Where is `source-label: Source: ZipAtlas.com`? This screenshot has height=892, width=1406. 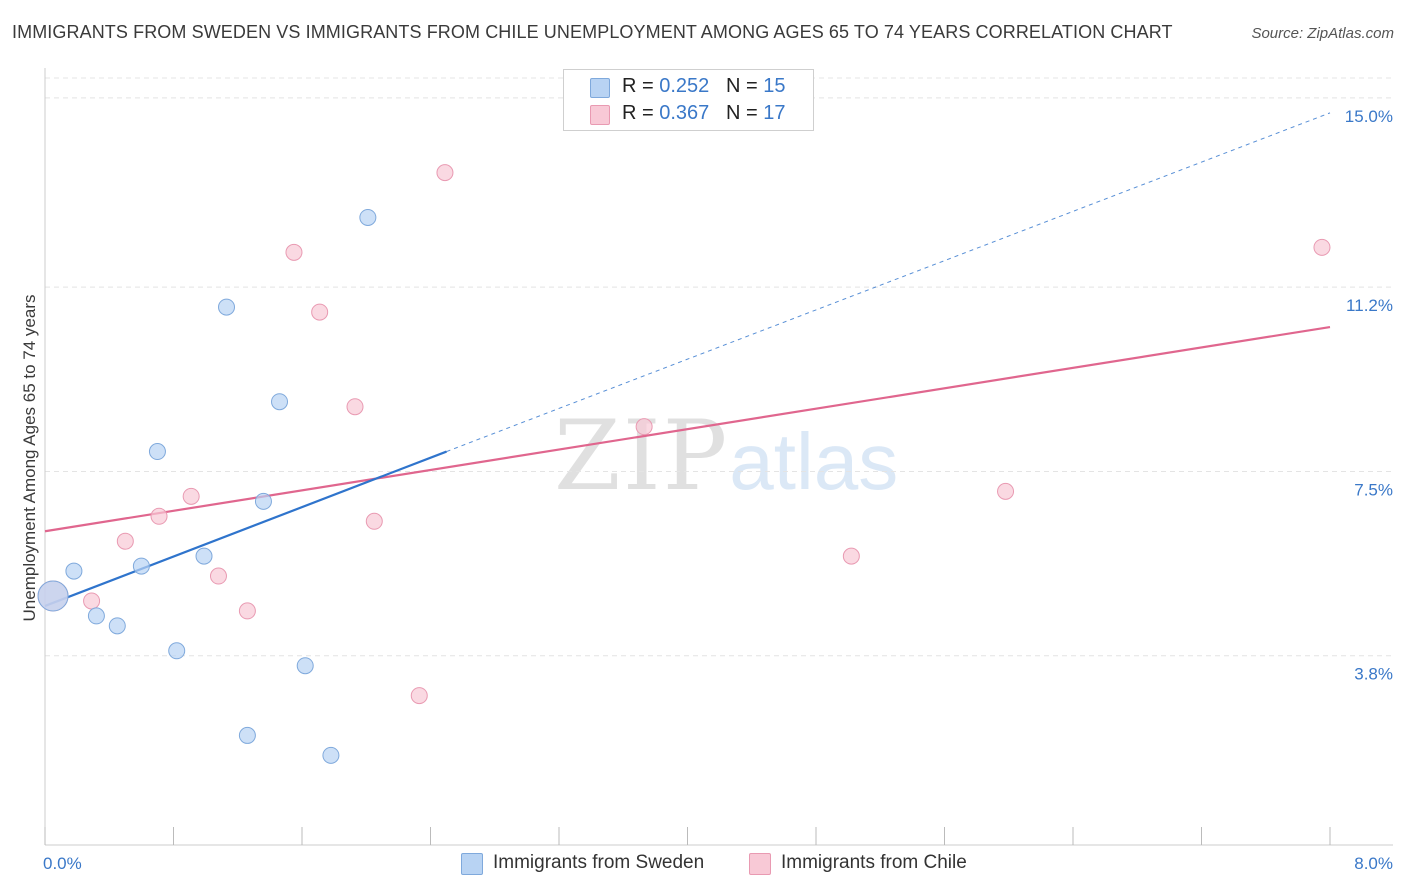 source-label: Source: ZipAtlas.com is located at coordinates (1322, 33).